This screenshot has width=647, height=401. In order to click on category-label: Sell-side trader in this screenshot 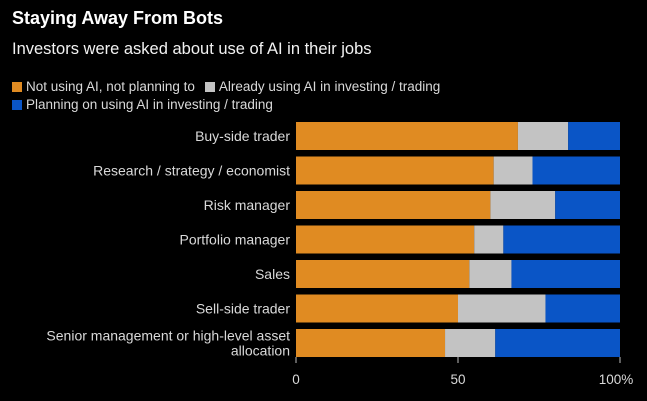, I will do `click(243, 309)`.